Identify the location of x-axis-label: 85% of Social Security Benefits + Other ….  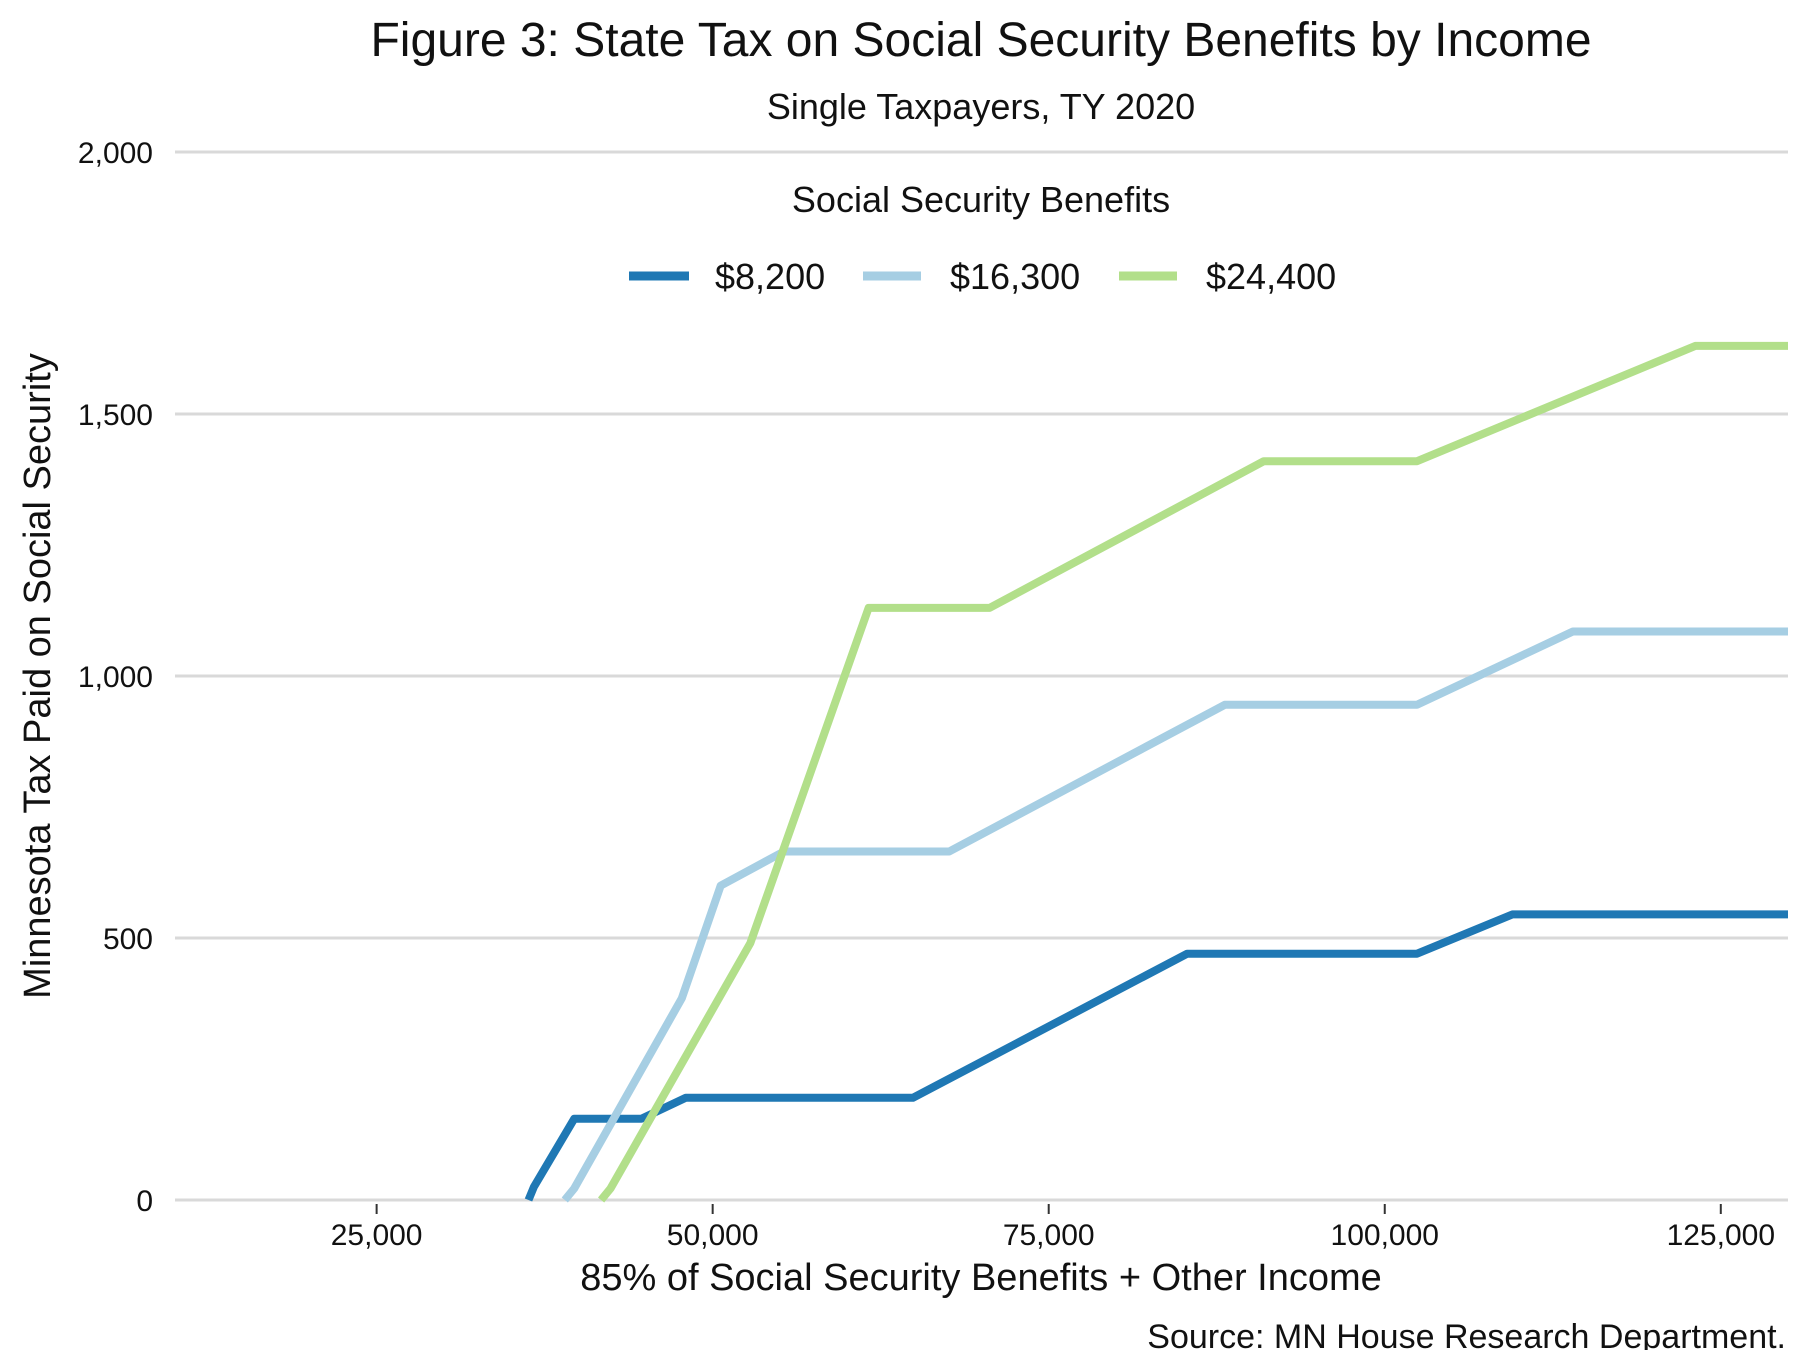
(981, 1278).